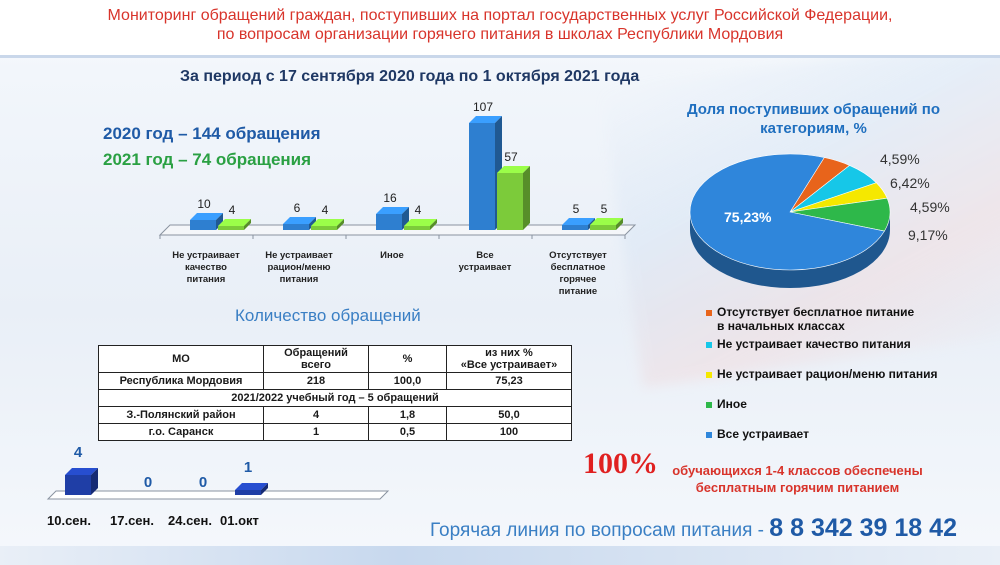  I want to click on category-label: качество, so click(206, 267).